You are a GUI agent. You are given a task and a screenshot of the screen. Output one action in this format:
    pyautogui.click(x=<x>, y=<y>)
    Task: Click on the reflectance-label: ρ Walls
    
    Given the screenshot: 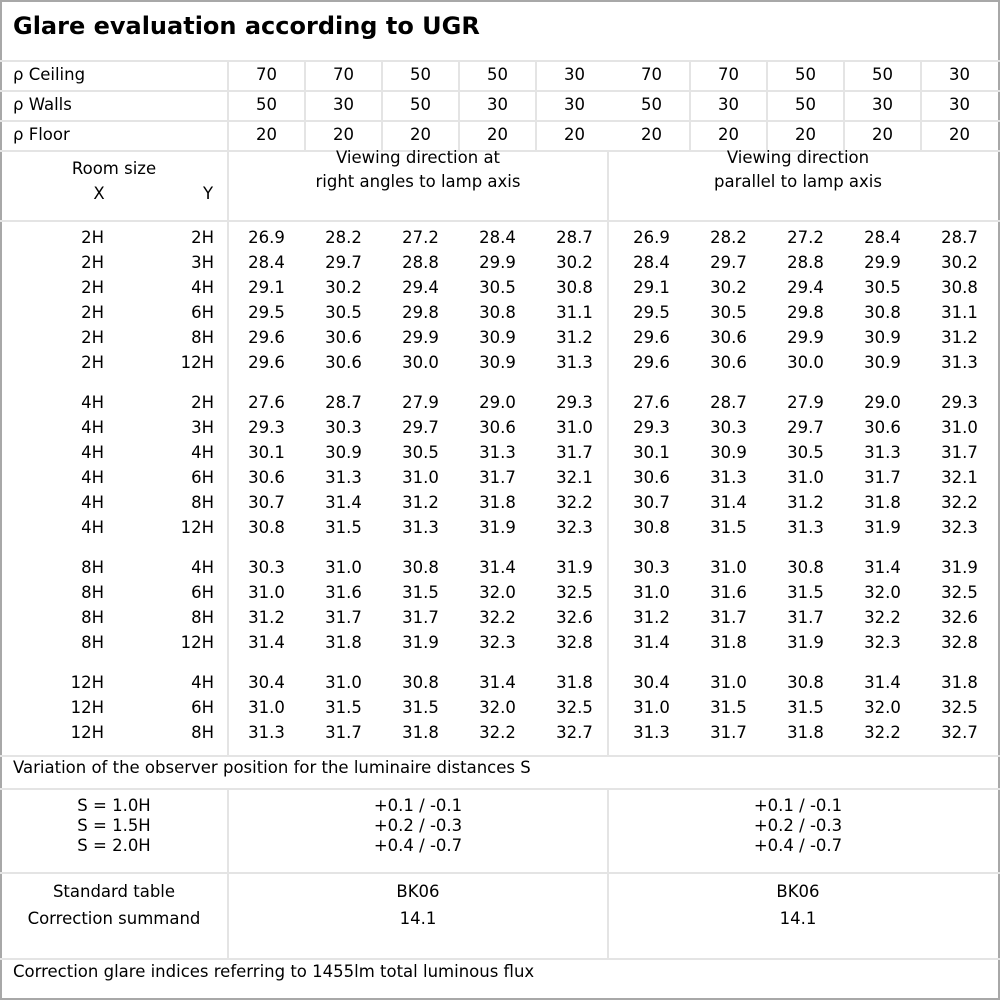 What is the action you would take?
    pyautogui.click(x=42, y=104)
    